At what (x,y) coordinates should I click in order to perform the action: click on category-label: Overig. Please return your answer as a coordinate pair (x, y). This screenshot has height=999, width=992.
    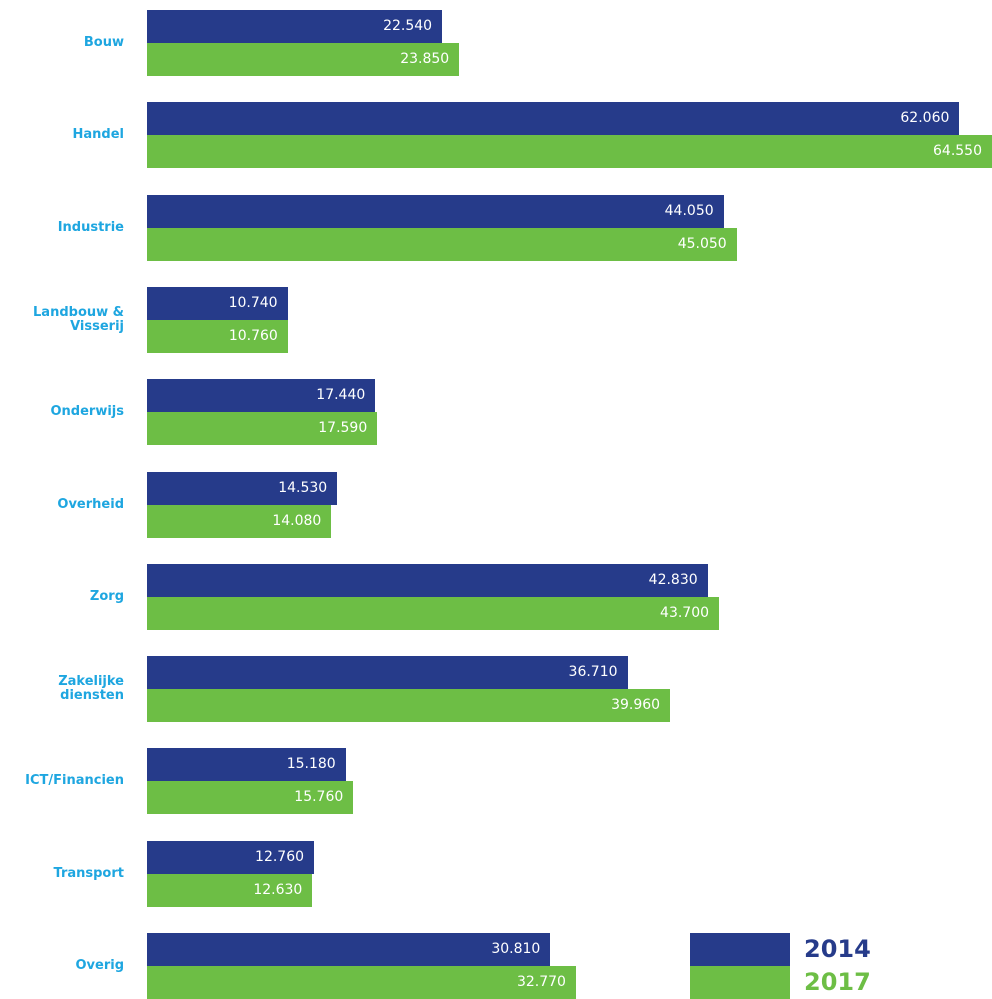
    Looking at the image, I should click on (99, 965).